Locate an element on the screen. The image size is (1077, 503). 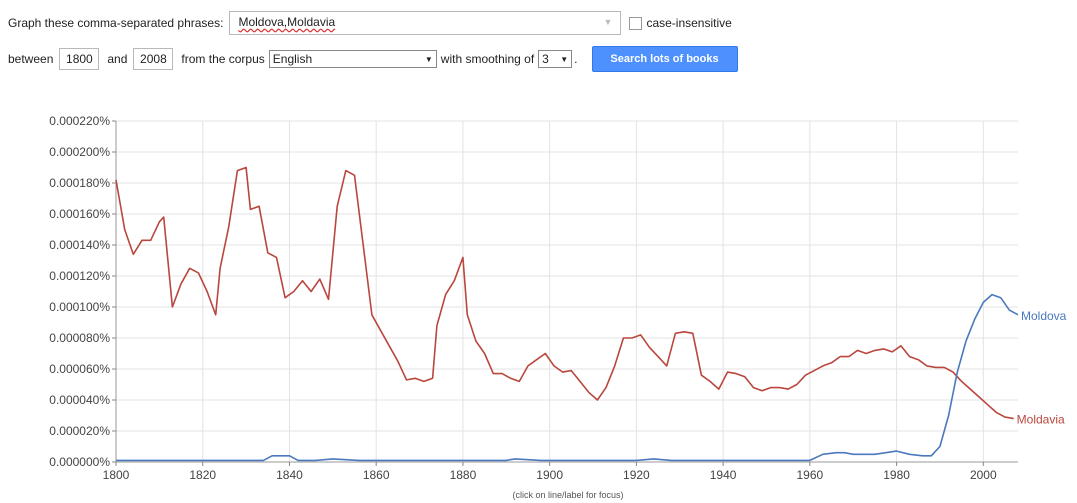
y-tick-label: 0.000180% is located at coordinates (79, 183).